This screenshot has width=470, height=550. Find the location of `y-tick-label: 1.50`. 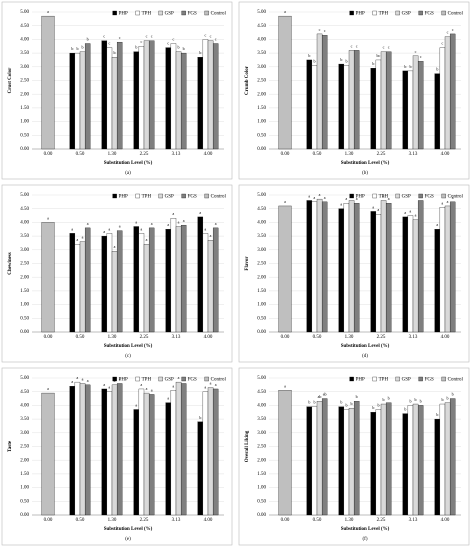

y-tick-label: 1.50 is located at coordinates (24, 108).